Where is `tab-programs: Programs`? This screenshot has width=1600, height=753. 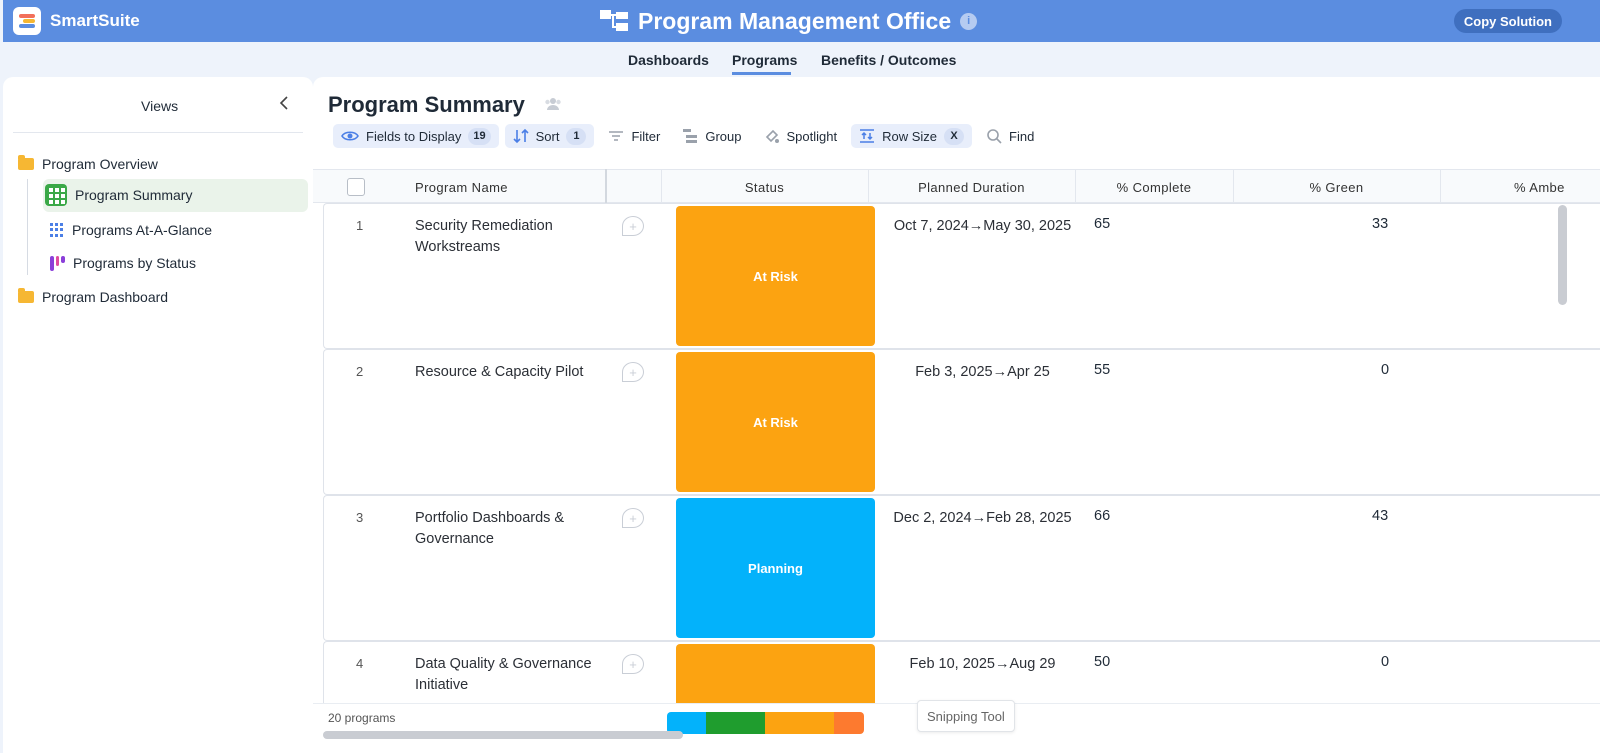 tab-programs: Programs is located at coordinates (765, 60).